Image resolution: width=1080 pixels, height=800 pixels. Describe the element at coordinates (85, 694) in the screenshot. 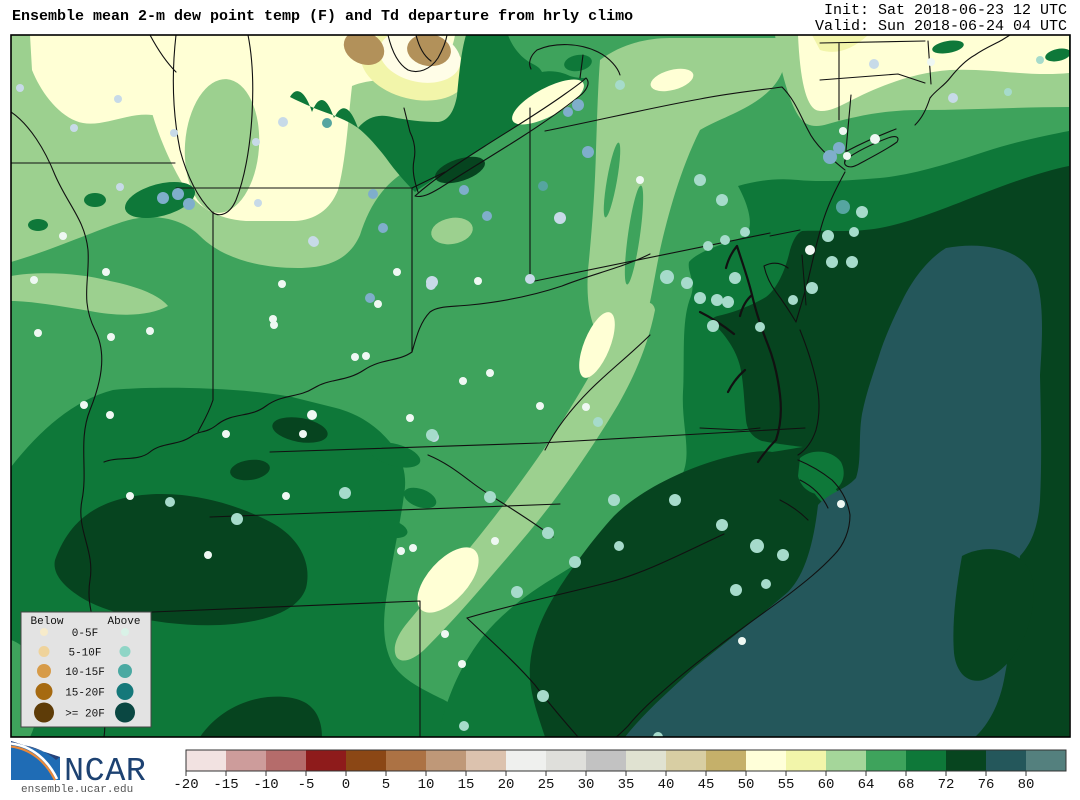

I see `svg-text: 15-20F` at that location.